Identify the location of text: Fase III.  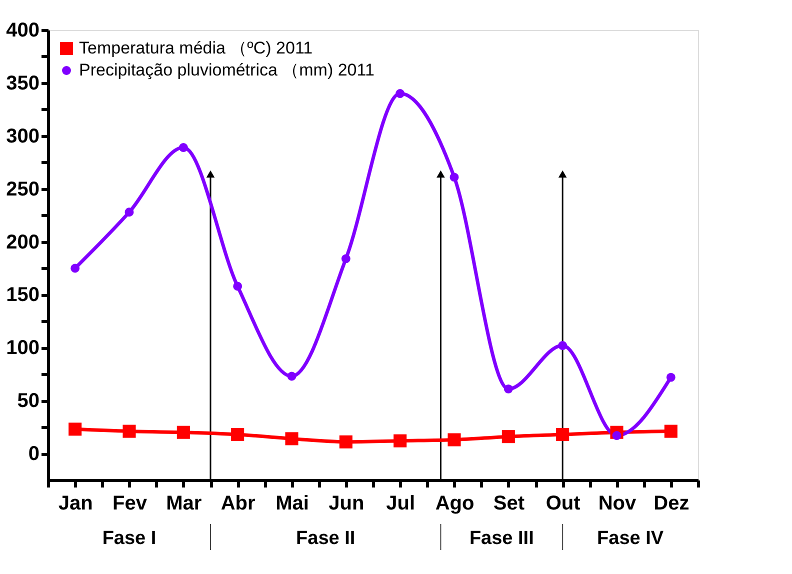
(501, 538).